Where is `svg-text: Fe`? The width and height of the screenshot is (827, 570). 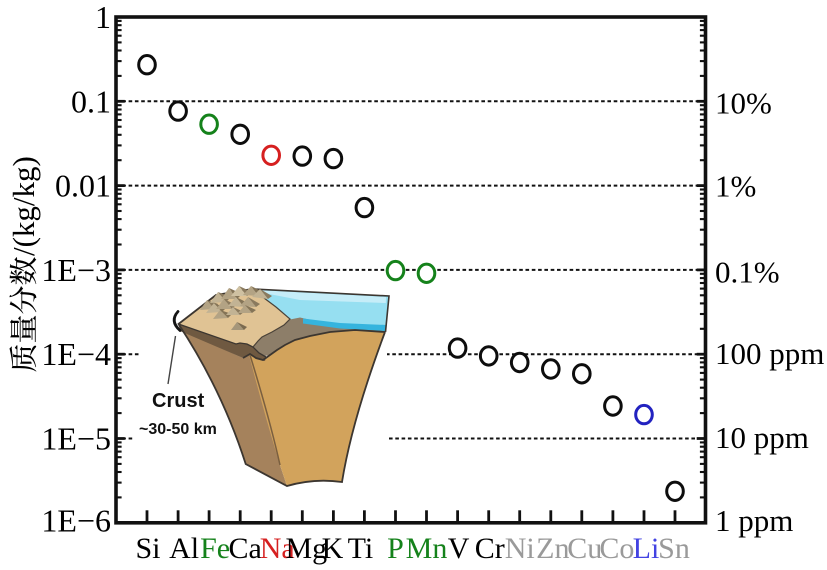 svg-text: Fe is located at coordinates (215, 548).